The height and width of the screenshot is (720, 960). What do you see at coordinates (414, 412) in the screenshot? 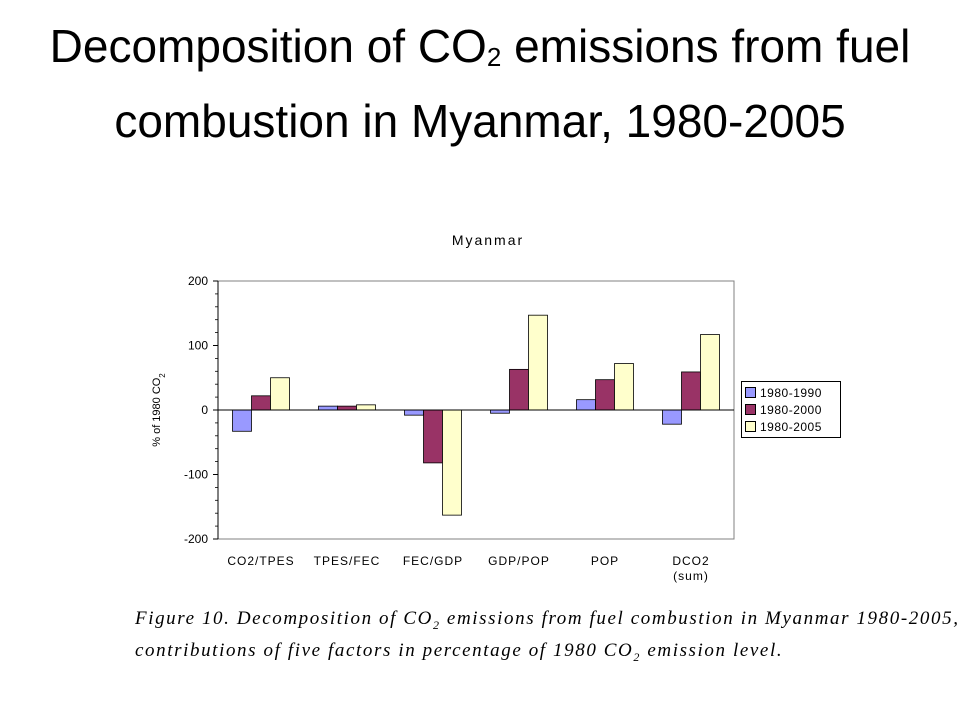
I see `bar-fec-gdp-1980-1990` at bounding box center [414, 412].